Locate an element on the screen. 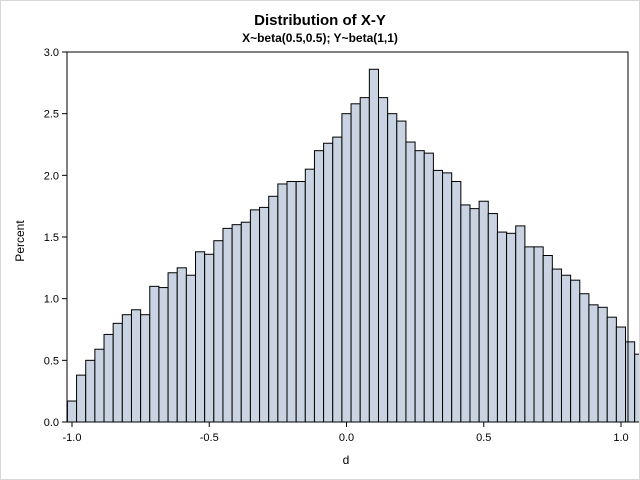  y-tick-label: 1.0 is located at coordinates (51, 300).